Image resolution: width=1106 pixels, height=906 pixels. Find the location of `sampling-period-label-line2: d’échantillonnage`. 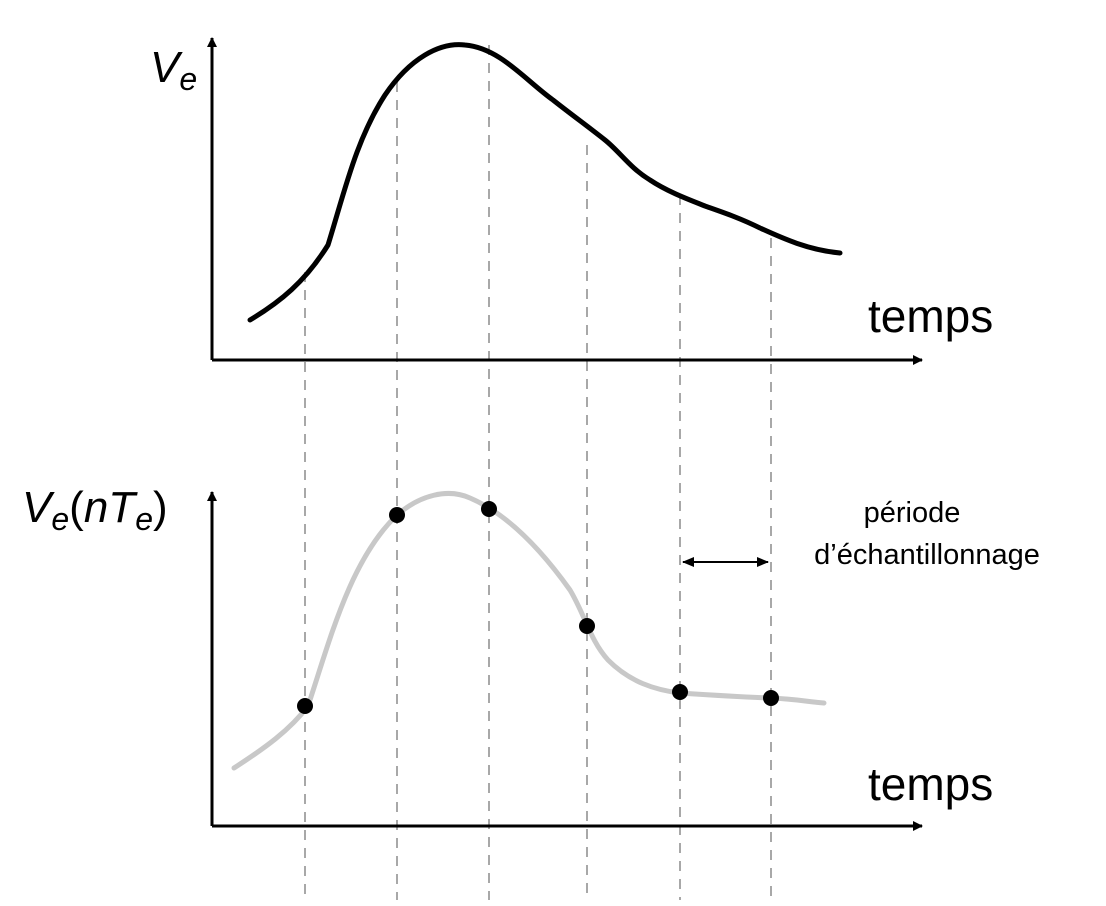

sampling-period-label-line2: d’échantillonnage is located at coordinates (927, 555).